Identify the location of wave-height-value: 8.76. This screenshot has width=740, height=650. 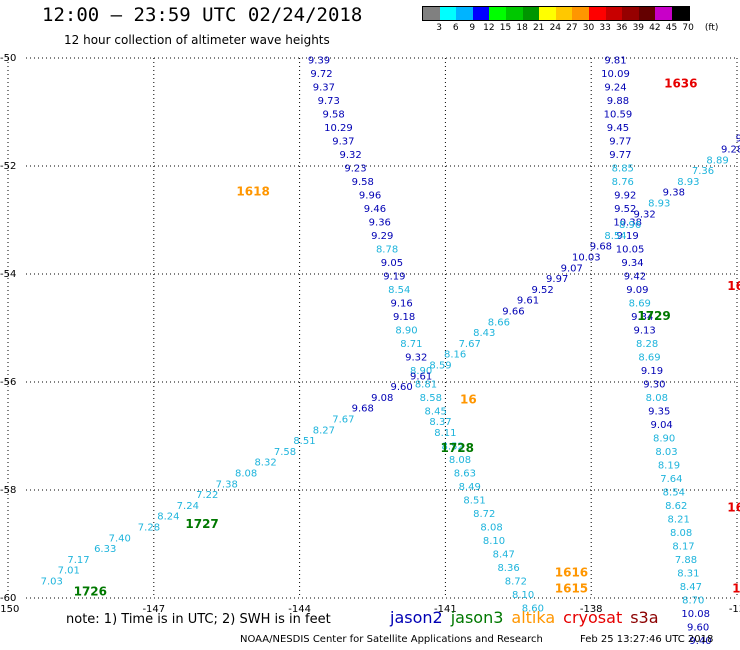
(623, 182).